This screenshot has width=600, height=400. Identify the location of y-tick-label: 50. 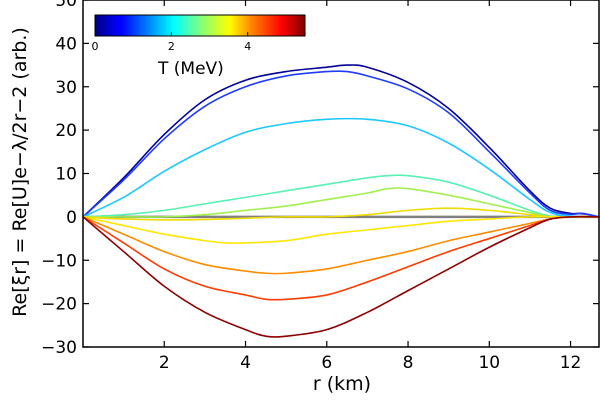
(66, 5).